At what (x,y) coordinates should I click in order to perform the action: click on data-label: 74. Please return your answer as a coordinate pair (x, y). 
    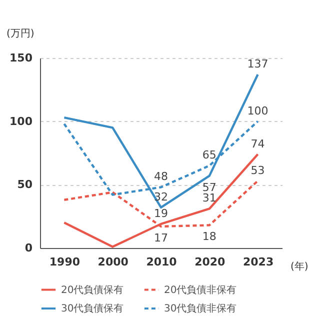
    Looking at the image, I should click on (257, 143).